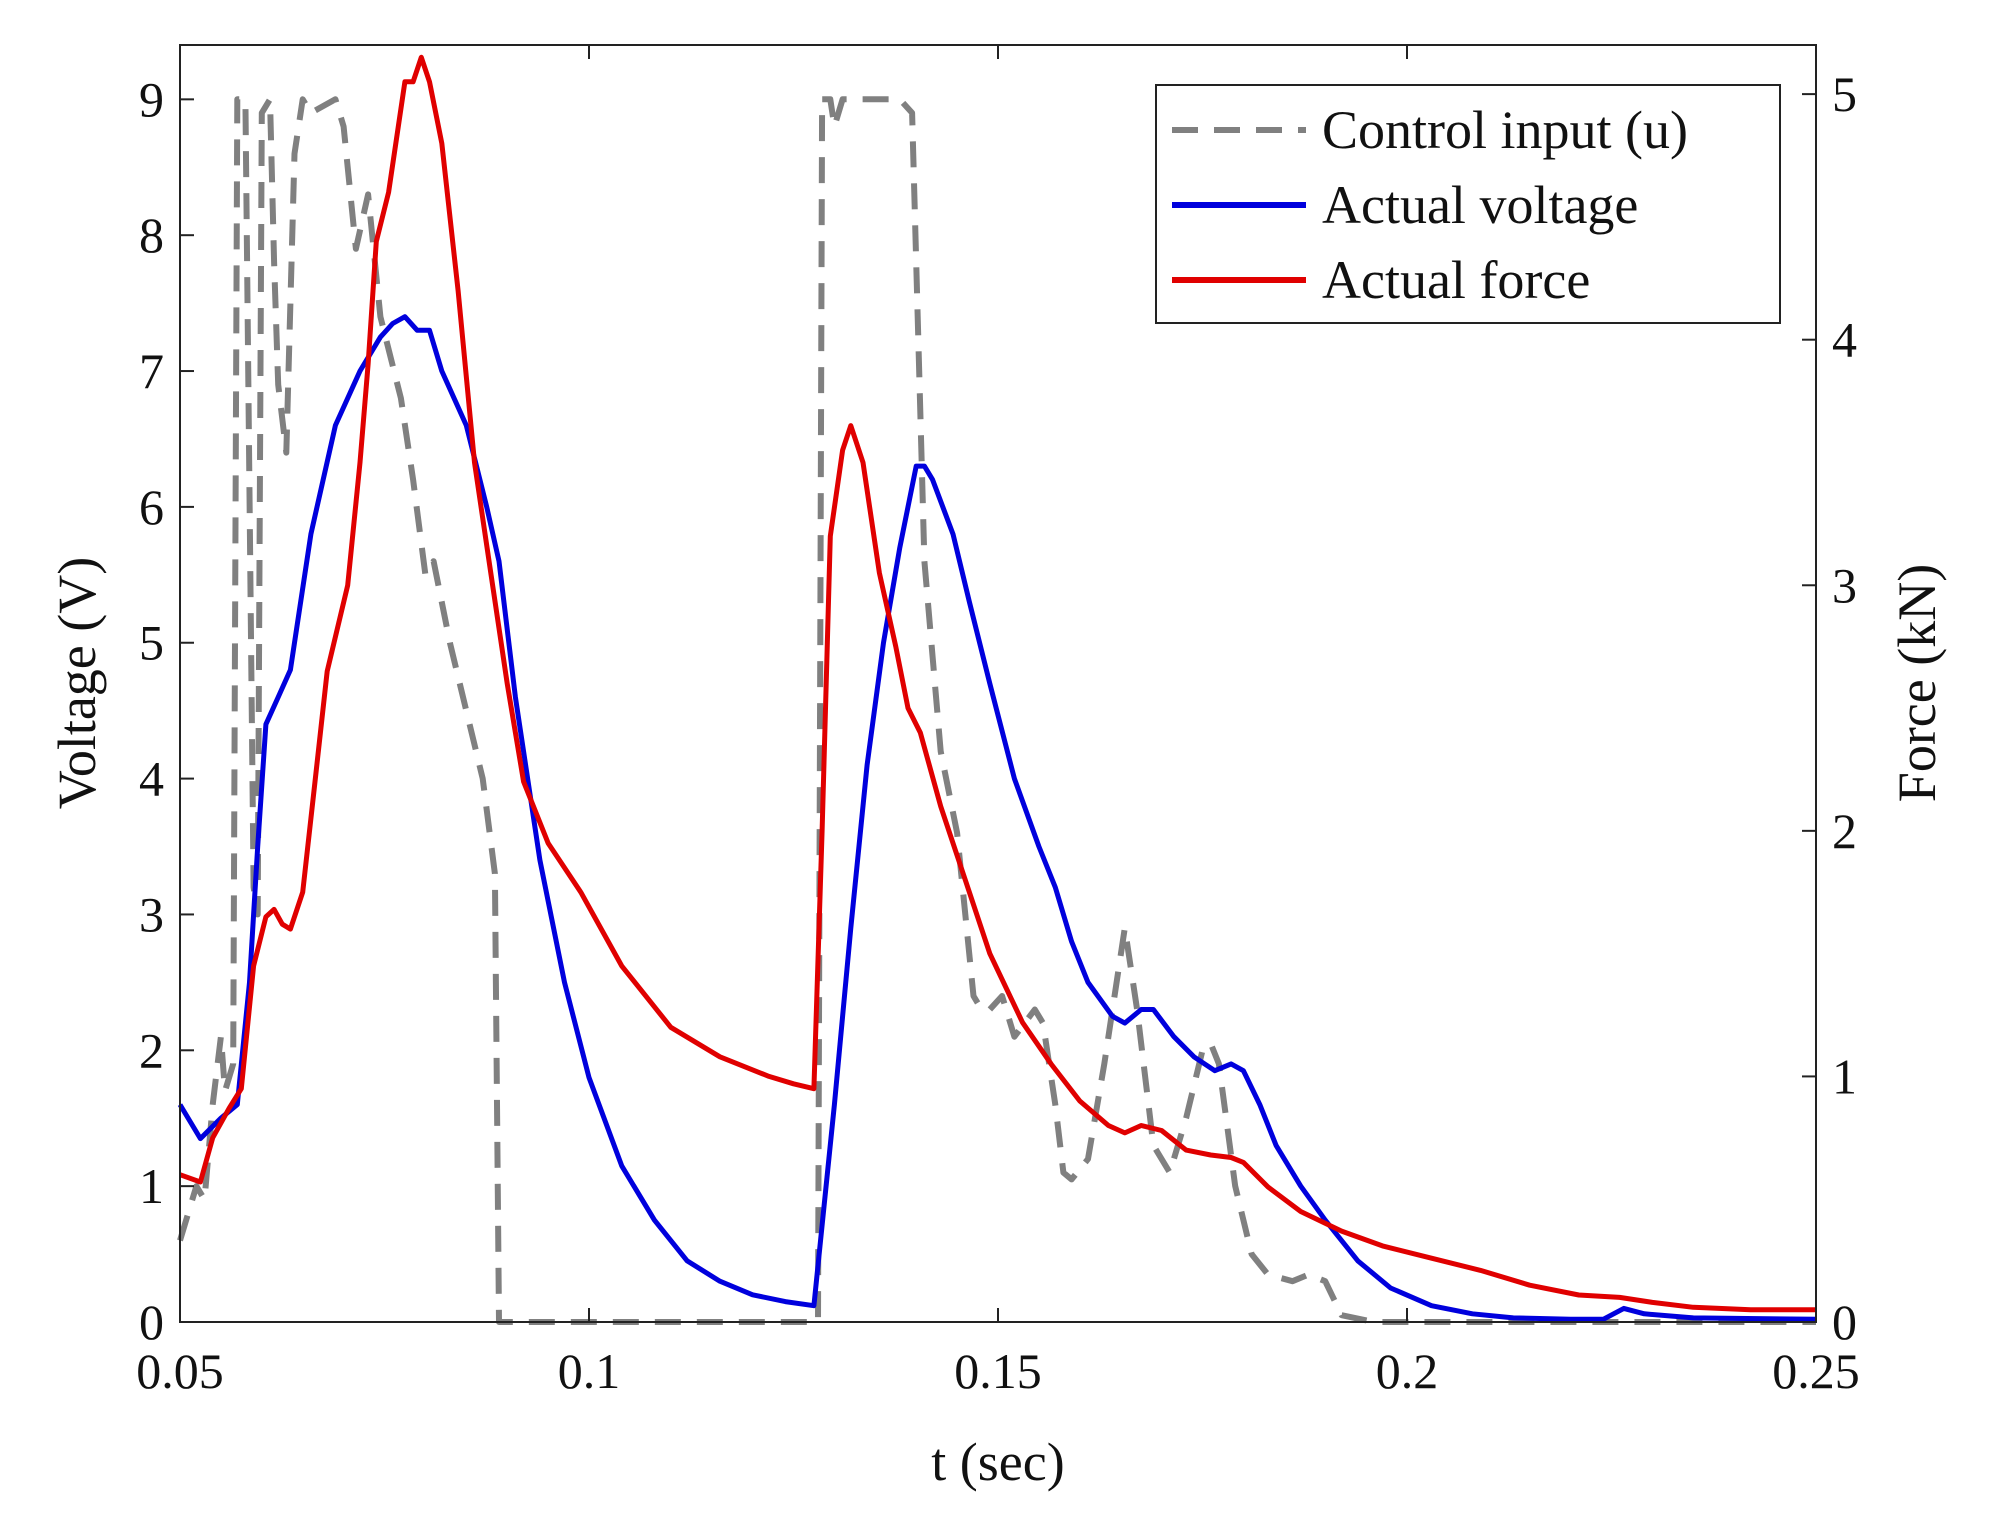  I want to click on y-tick-label: 2, so click(151, 1050).